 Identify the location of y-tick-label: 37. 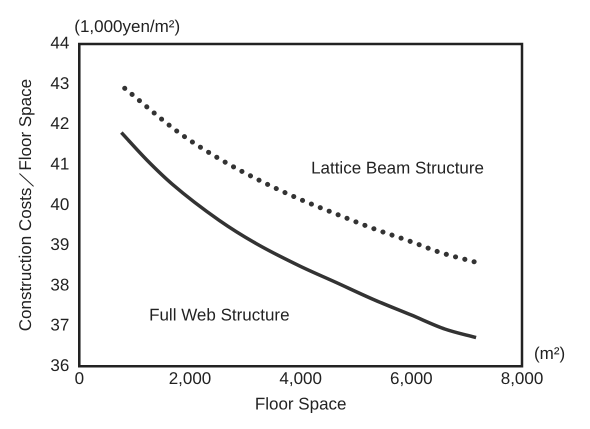
(60, 325).